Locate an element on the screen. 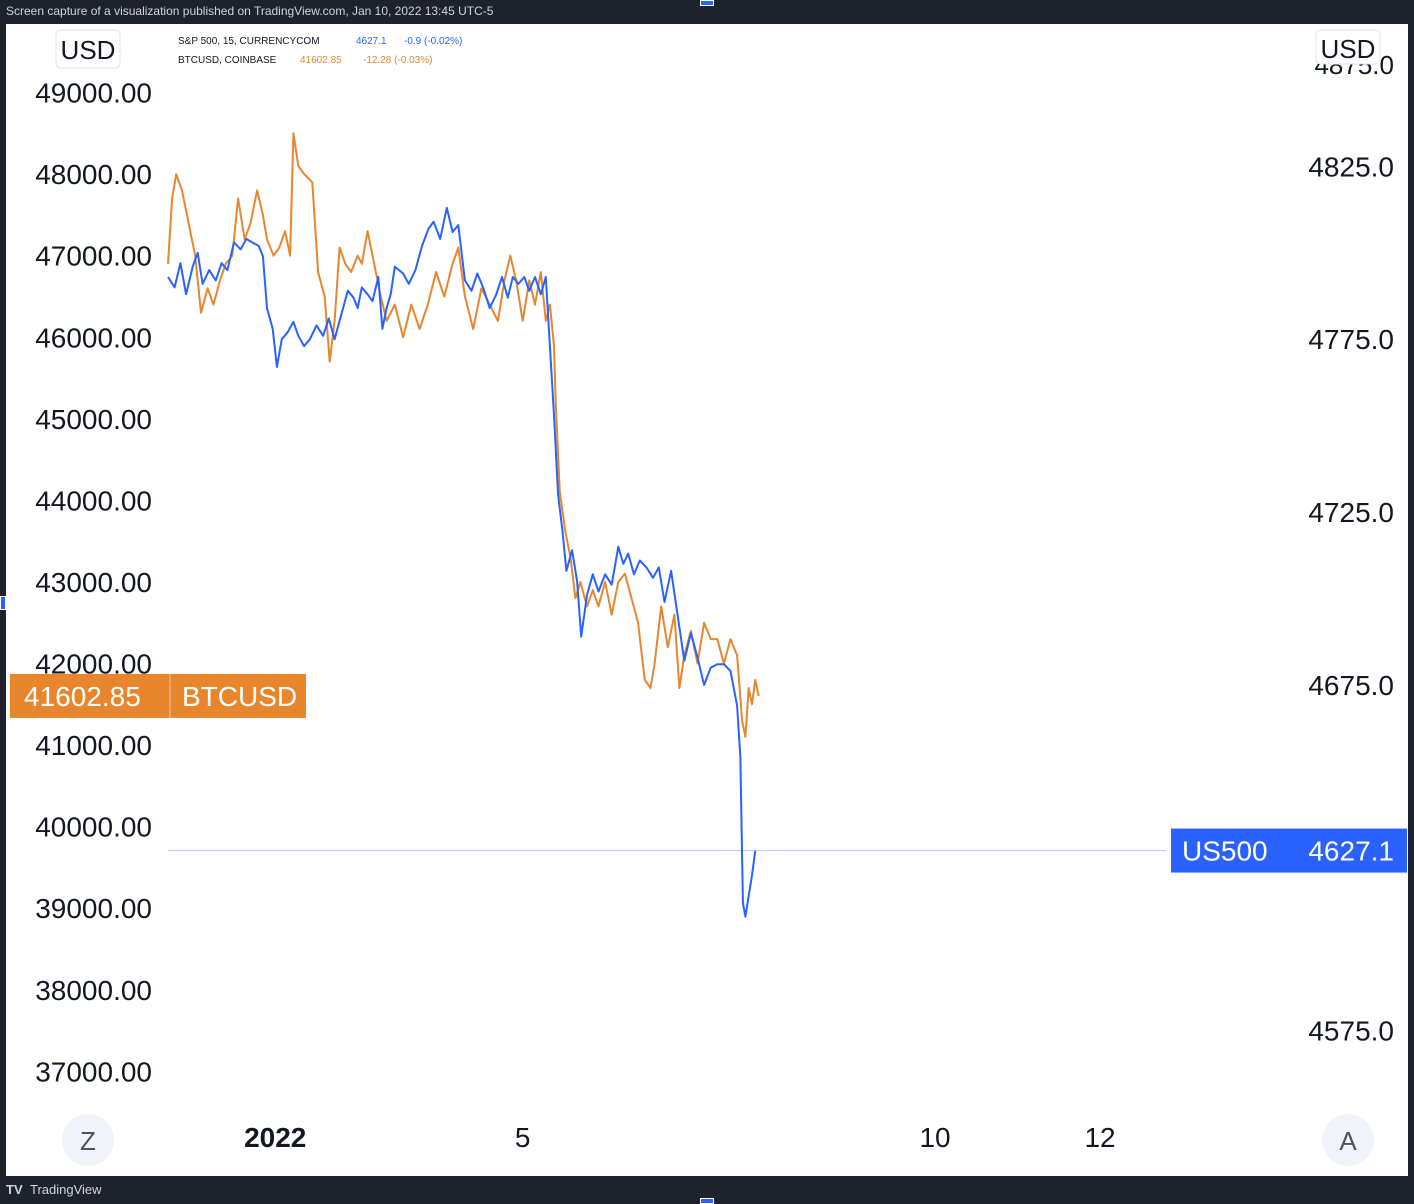 The height and width of the screenshot is (1204, 1414). left-axis-tick-label: 41000.00 is located at coordinates (93, 745).